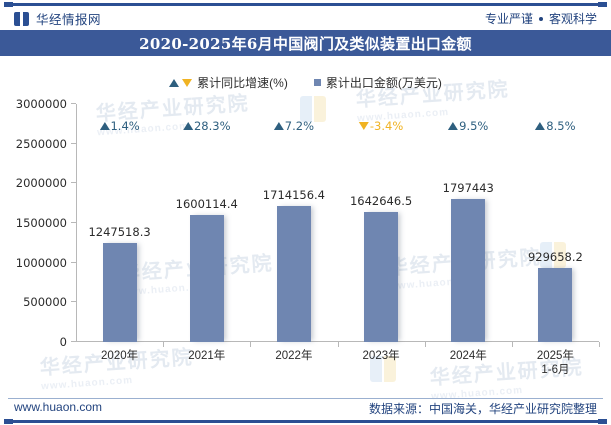  I want to click on growth-rate-label: 7.2%, so click(294, 126).